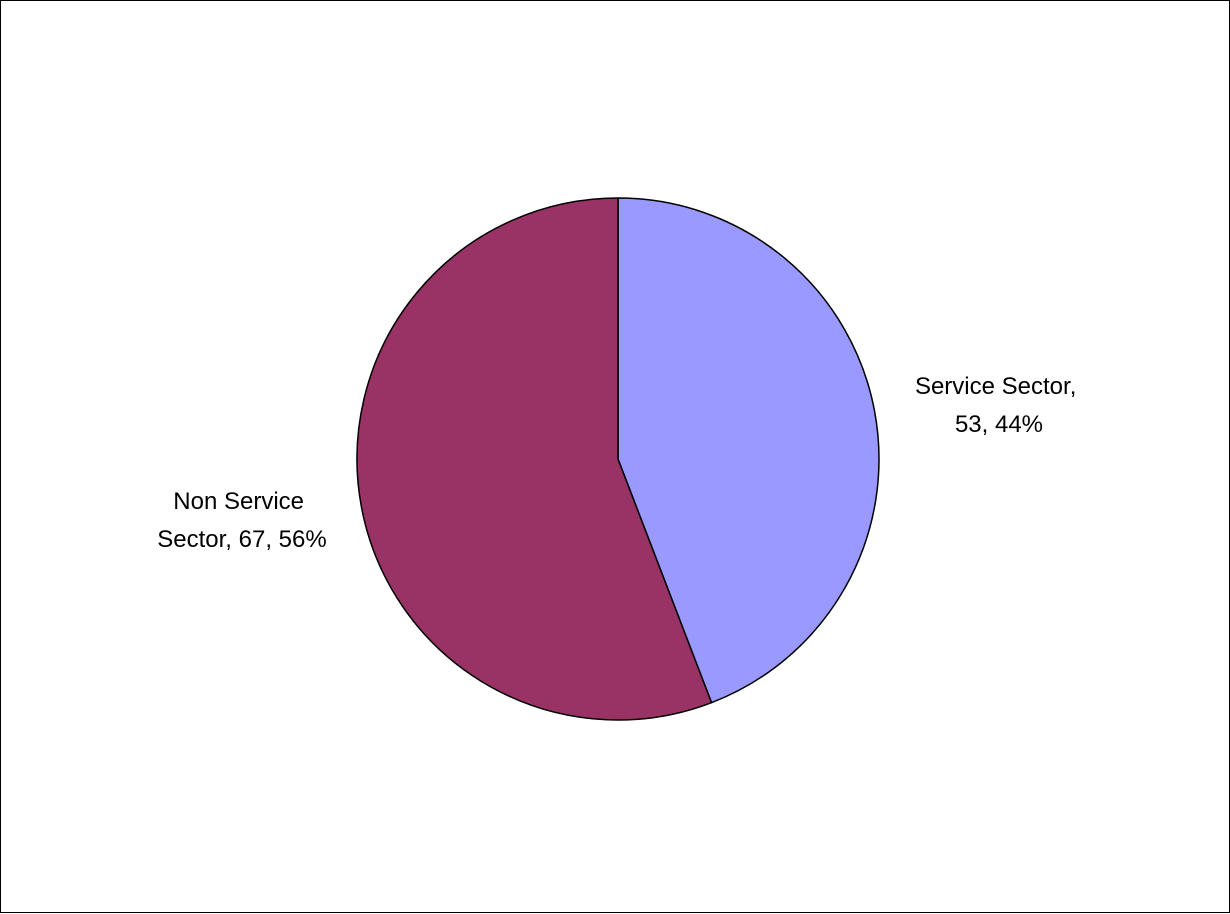  What do you see at coordinates (999, 424) in the screenshot?
I see `slice-label-service-sector-line-2: 53, 44%` at bounding box center [999, 424].